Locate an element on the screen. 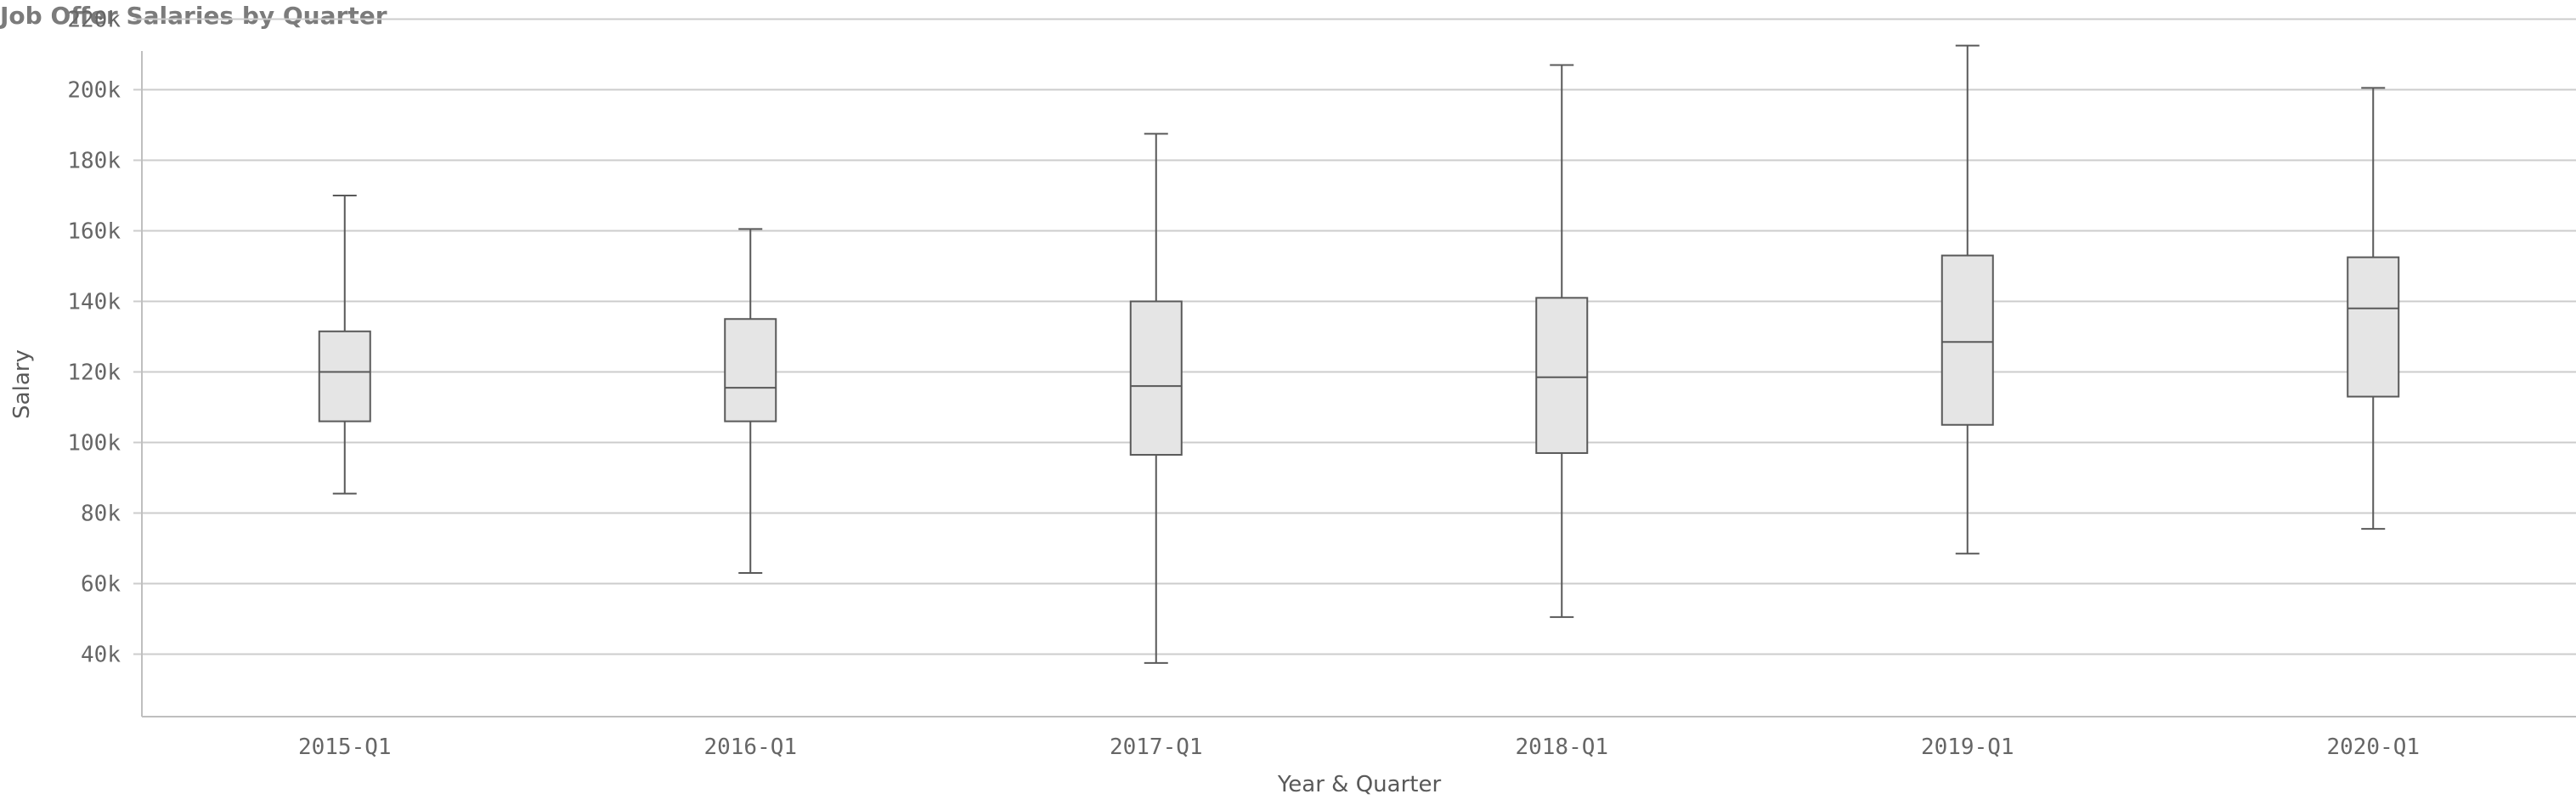  y-tick-labels: 40k 60k 80k 100k 120k 140k 160k 180k 200k 220k is located at coordinates (94, 338).